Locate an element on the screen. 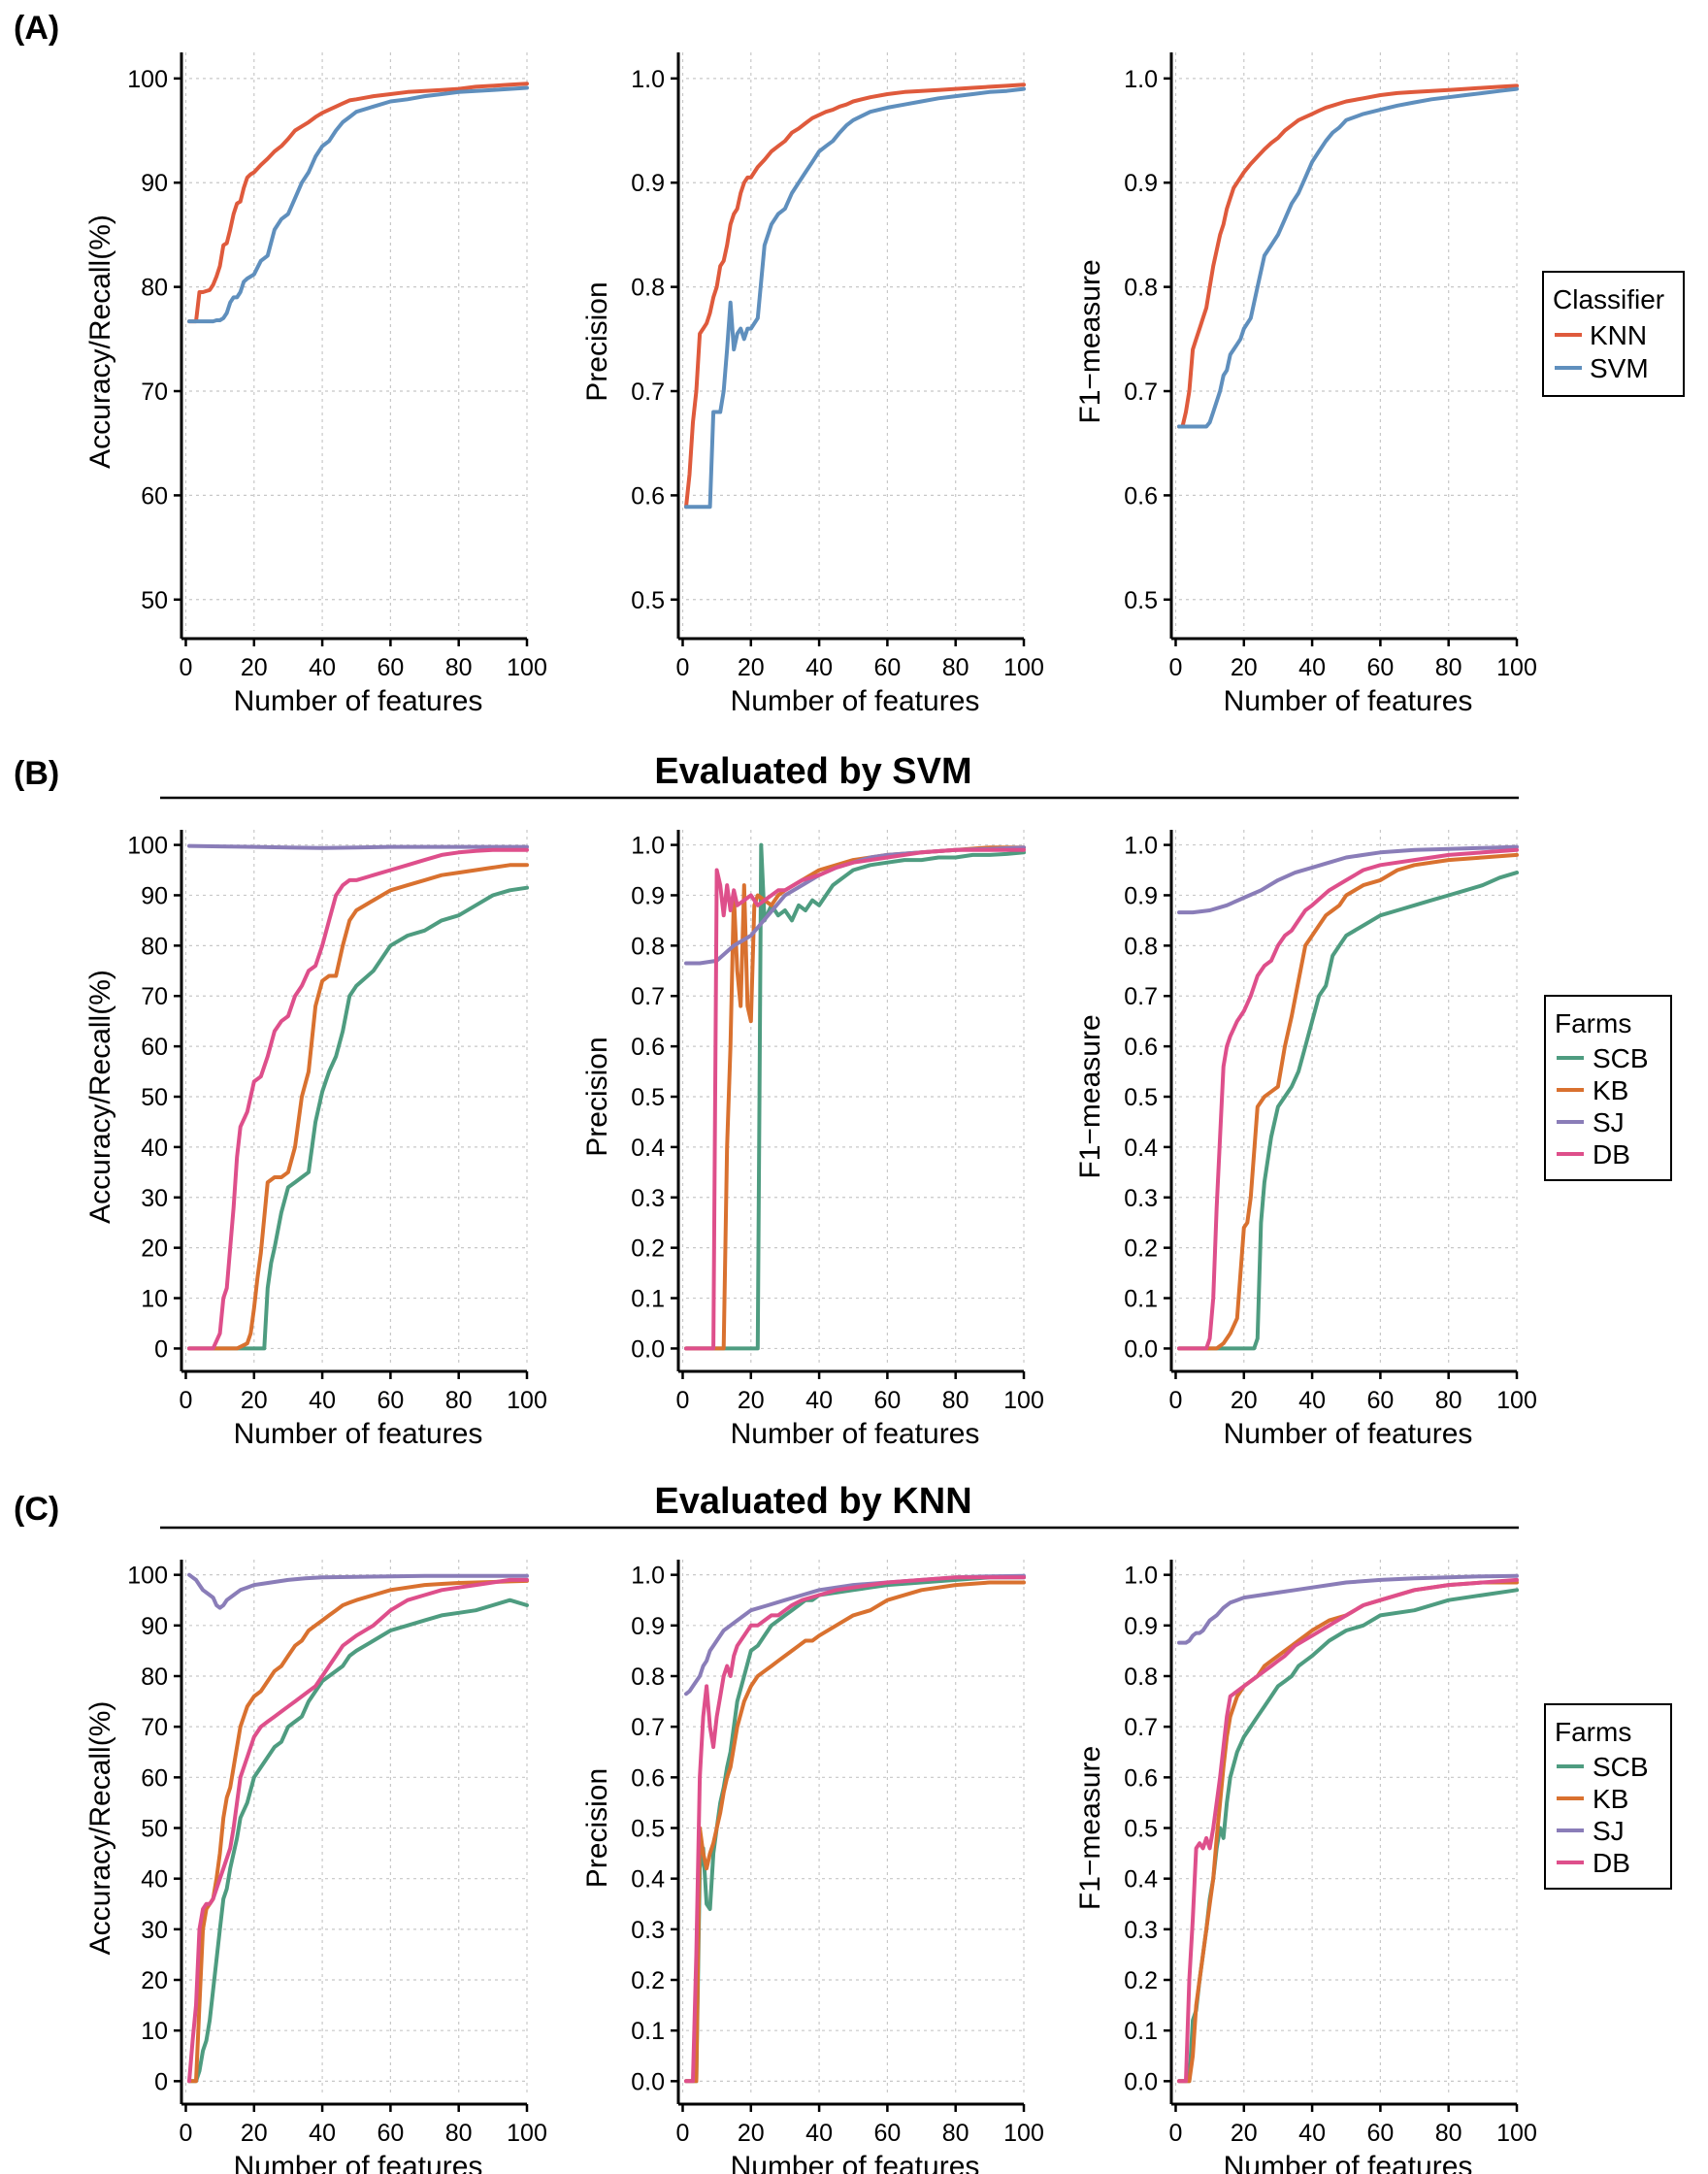 The image size is (1708, 2174). y-tick-label: 90 is located at coordinates (154, 183).